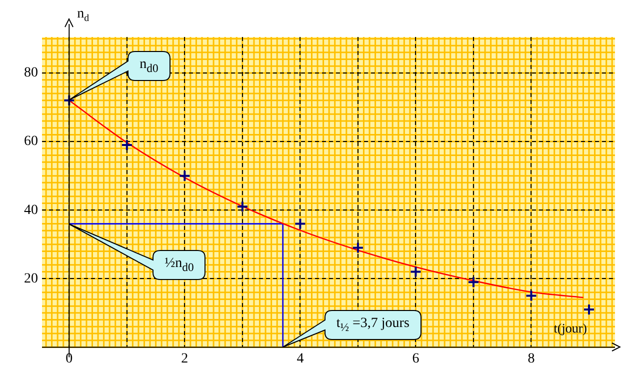  Describe the element at coordinates (31, 210) in the screenshot. I see `y-tick-label: 40` at that location.